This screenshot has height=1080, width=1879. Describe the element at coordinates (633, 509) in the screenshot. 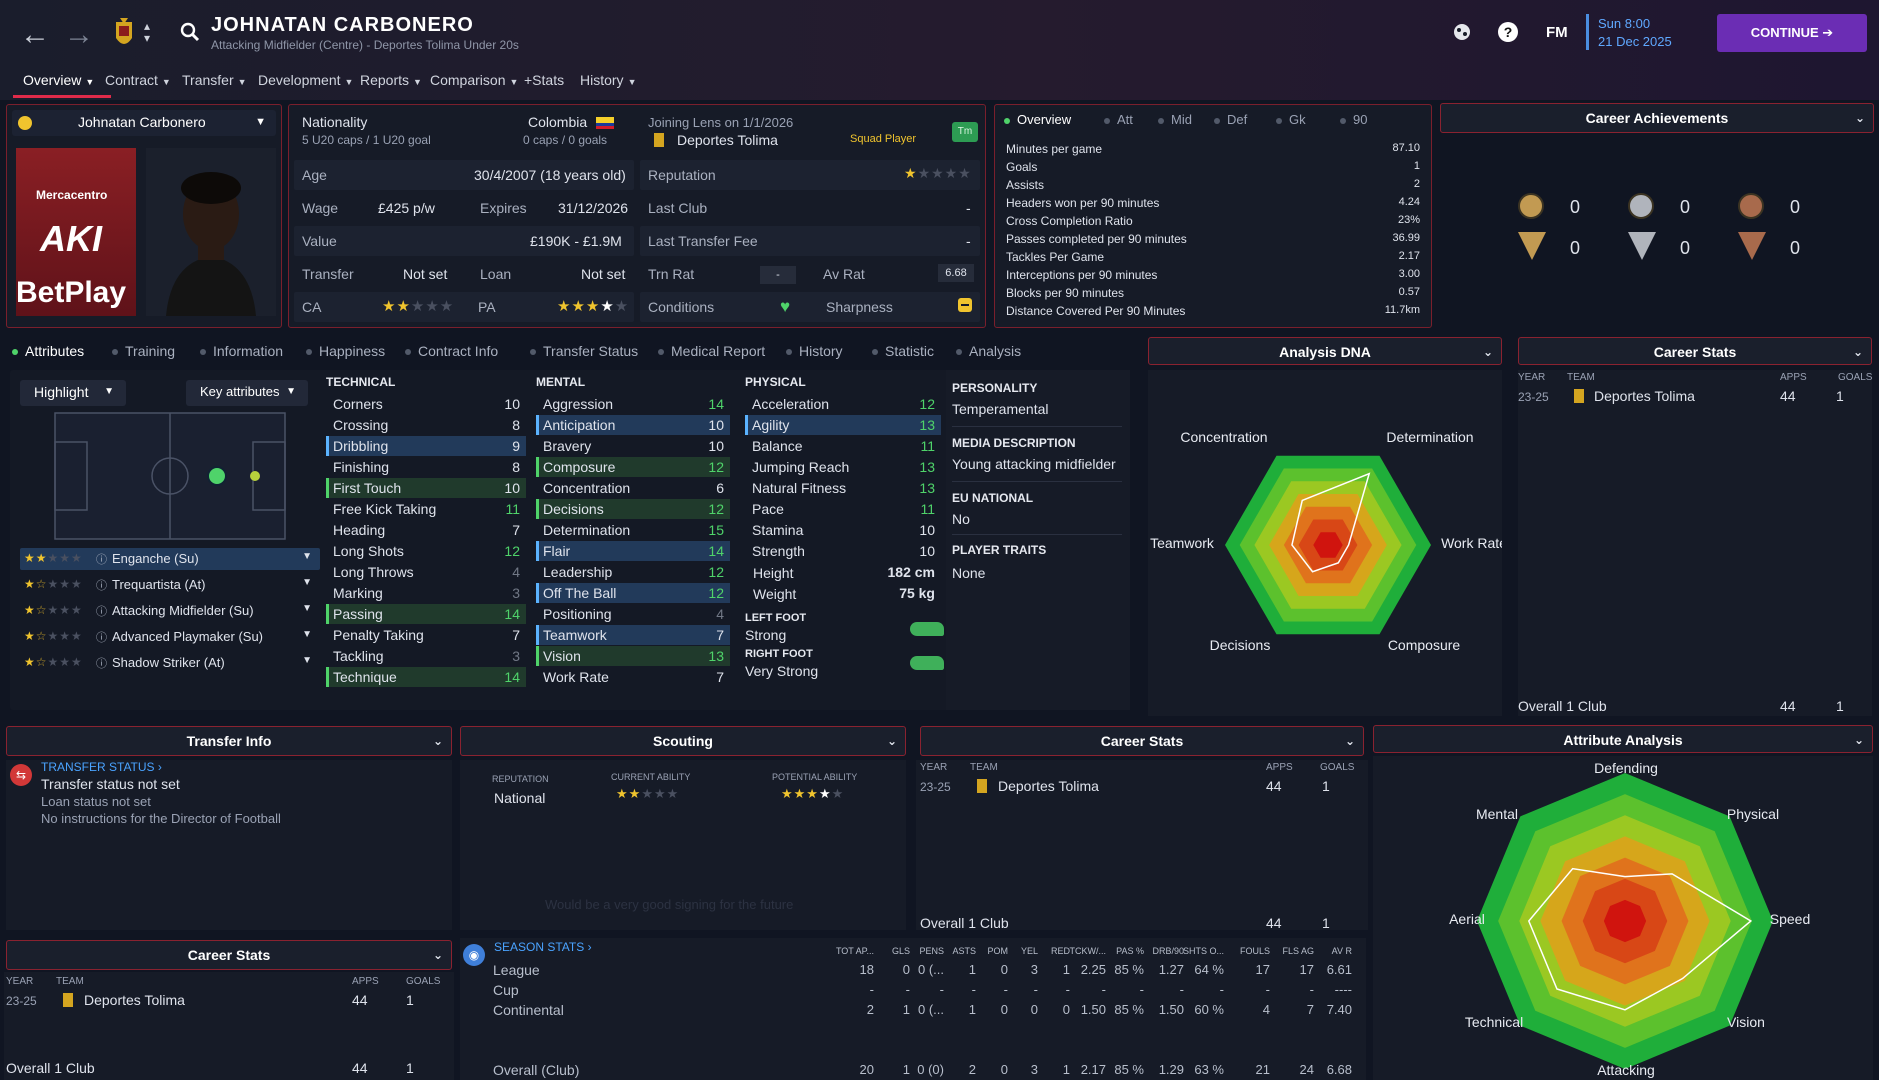

I see `attribute-decisions: Decisions 12` at that location.